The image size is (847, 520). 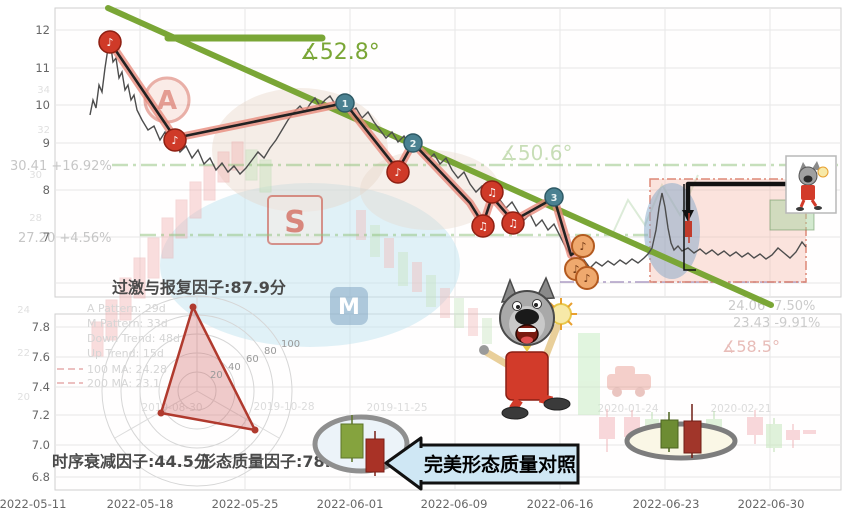 I want to click on red-candle, so click(x=375, y=455).